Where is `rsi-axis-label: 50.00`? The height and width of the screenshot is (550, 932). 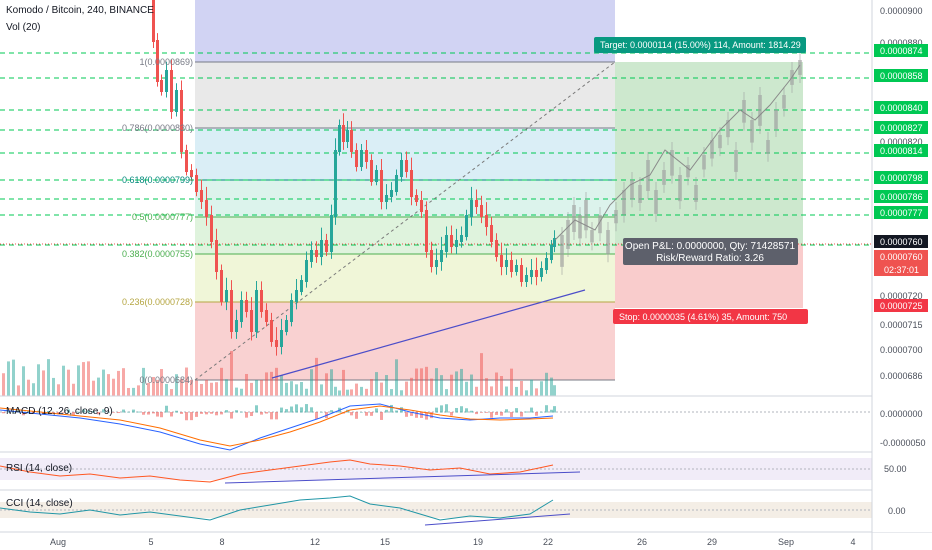 rsi-axis-label: 50.00 is located at coordinates (895, 469).